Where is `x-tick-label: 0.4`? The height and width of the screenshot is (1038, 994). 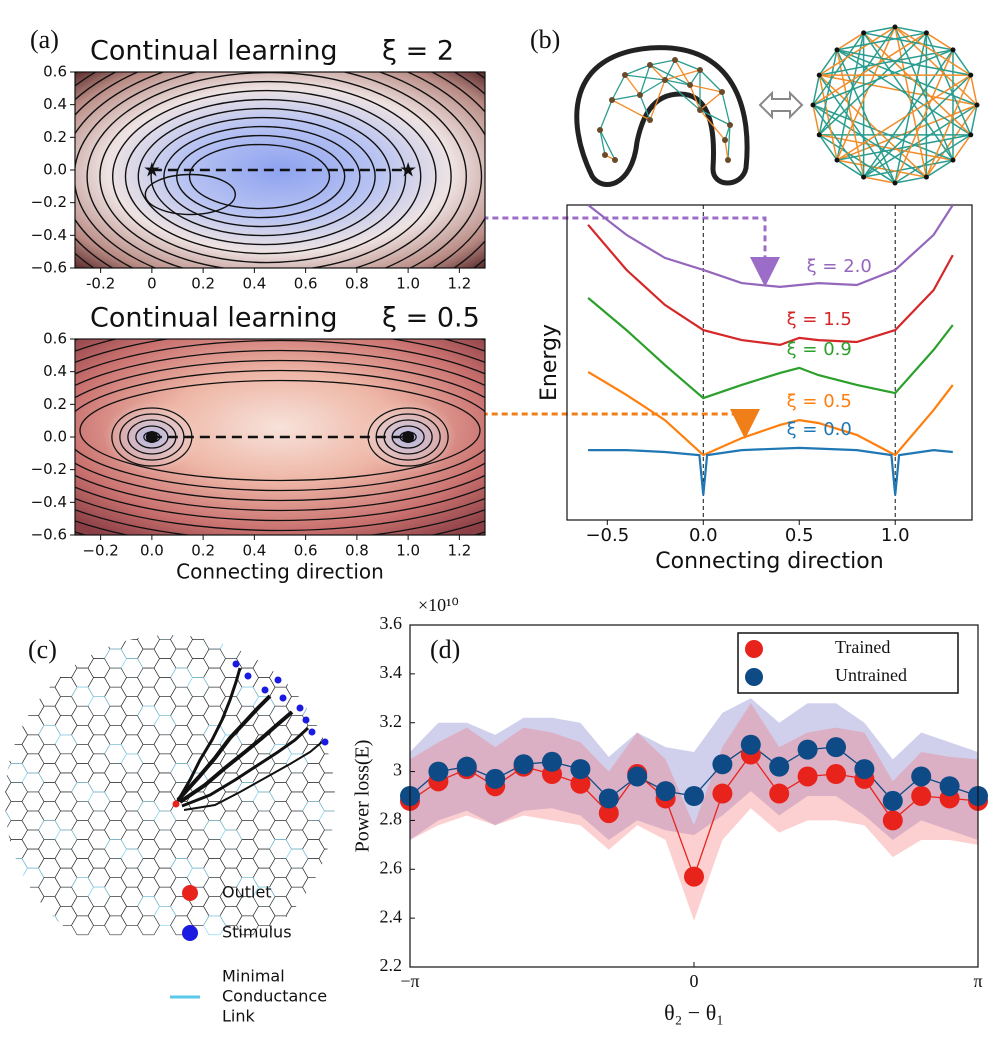
x-tick-label: 0.4 is located at coordinates (254, 551).